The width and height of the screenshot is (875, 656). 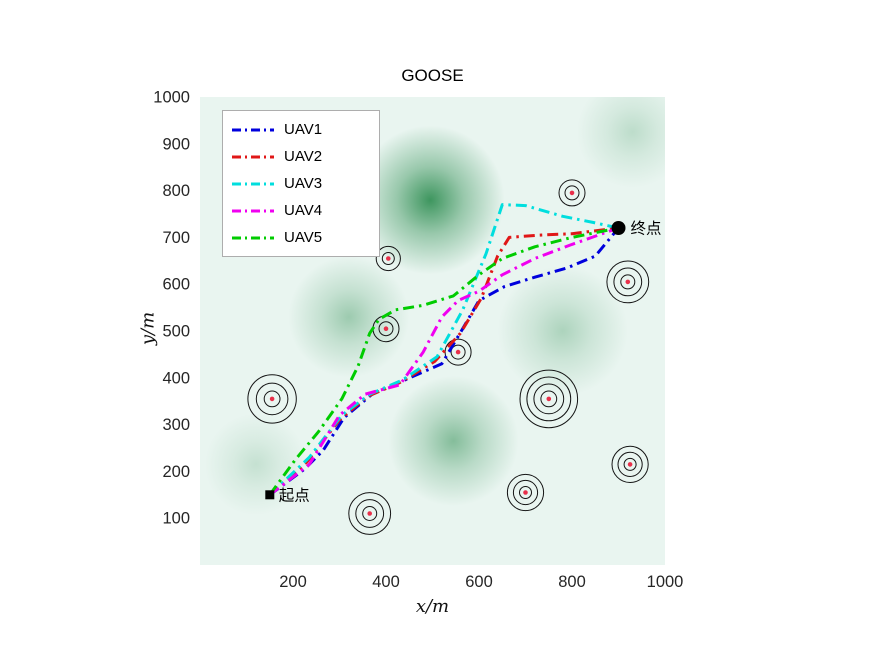 I want to click on x-tick-label: 200, so click(x=293, y=582).